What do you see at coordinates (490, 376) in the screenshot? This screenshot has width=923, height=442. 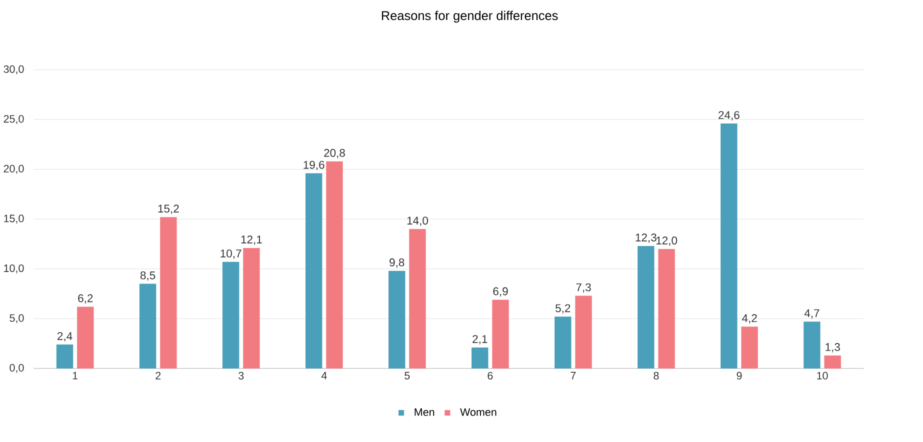 I see `x-tick-label: 6` at bounding box center [490, 376].